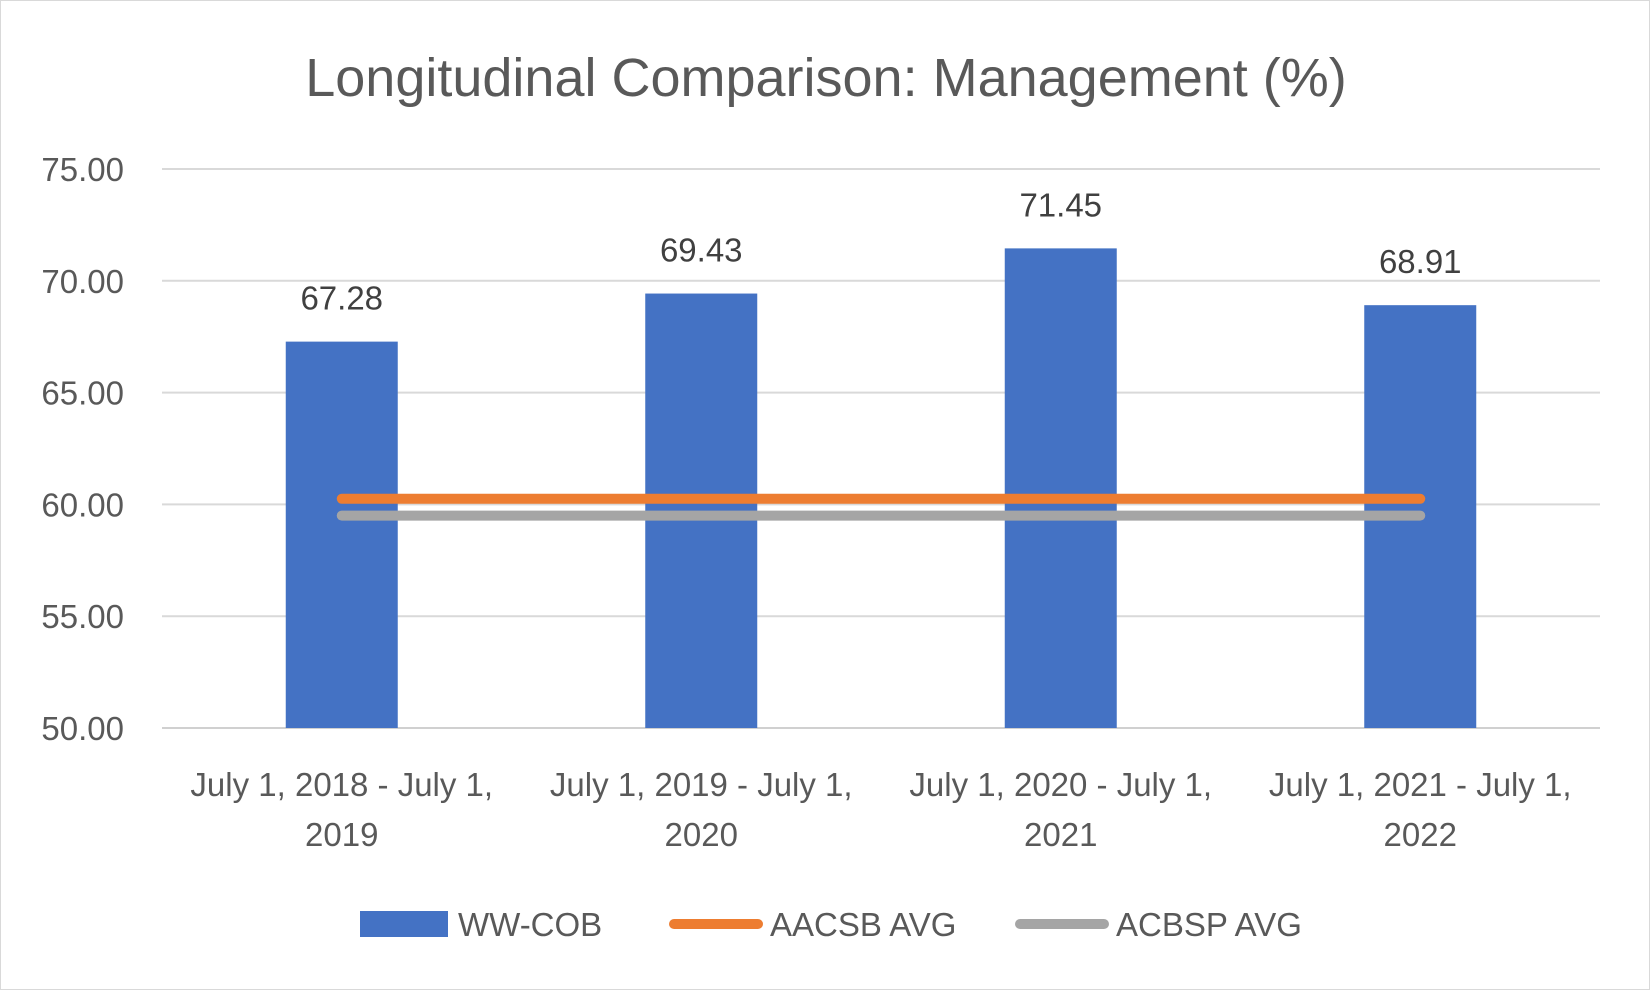  Describe the element at coordinates (1060, 784) in the screenshot. I see `x-category-label: July 1, 2020 - July 1,` at that location.